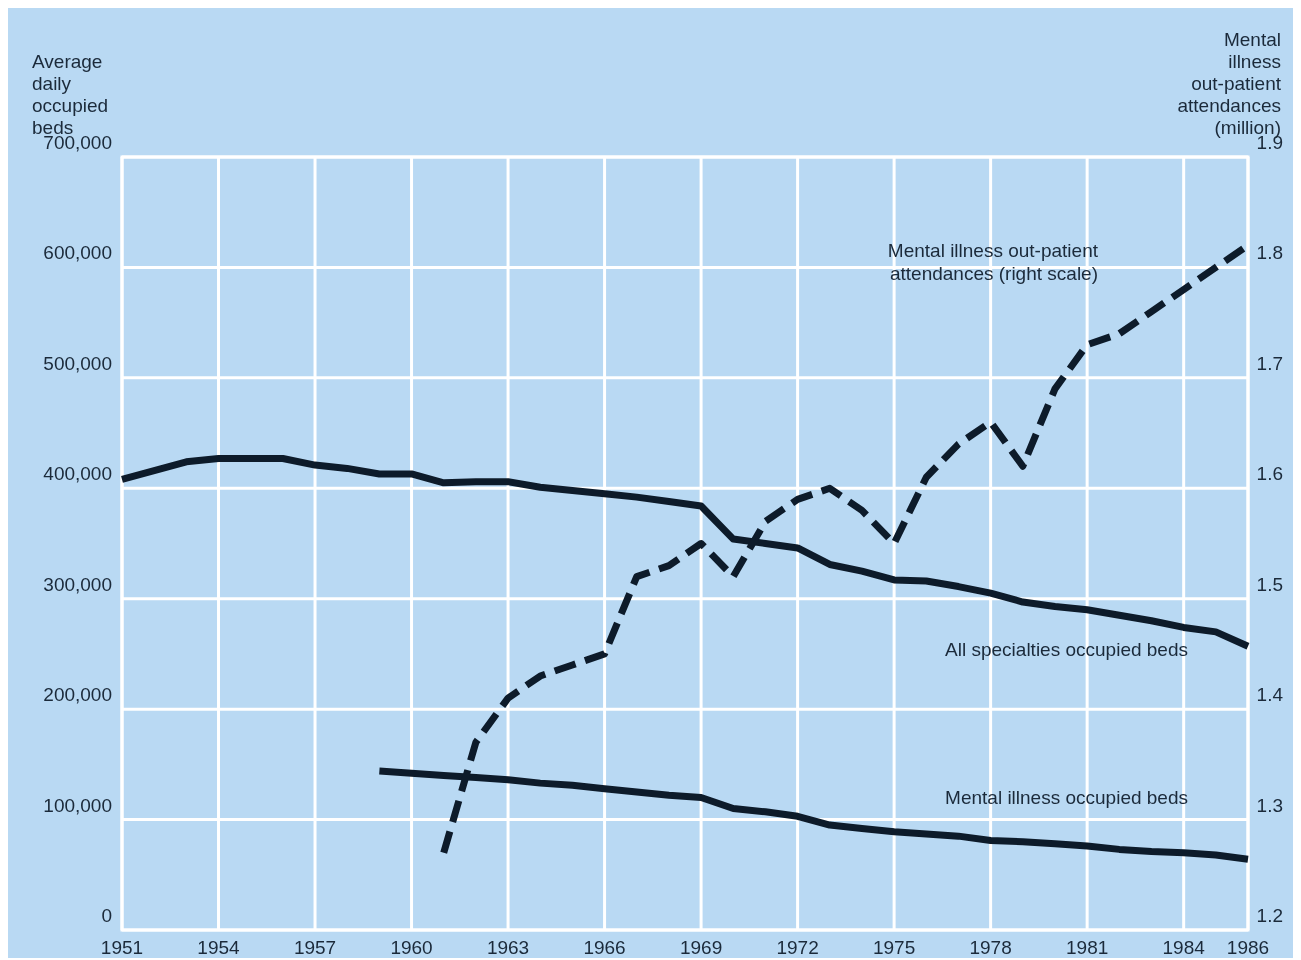 The height and width of the screenshot is (960, 1301). What do you see at coordinates (77, 695) in the screenshot?
I see `y-tick-label: 200,000` at bounding box center [77, 695].